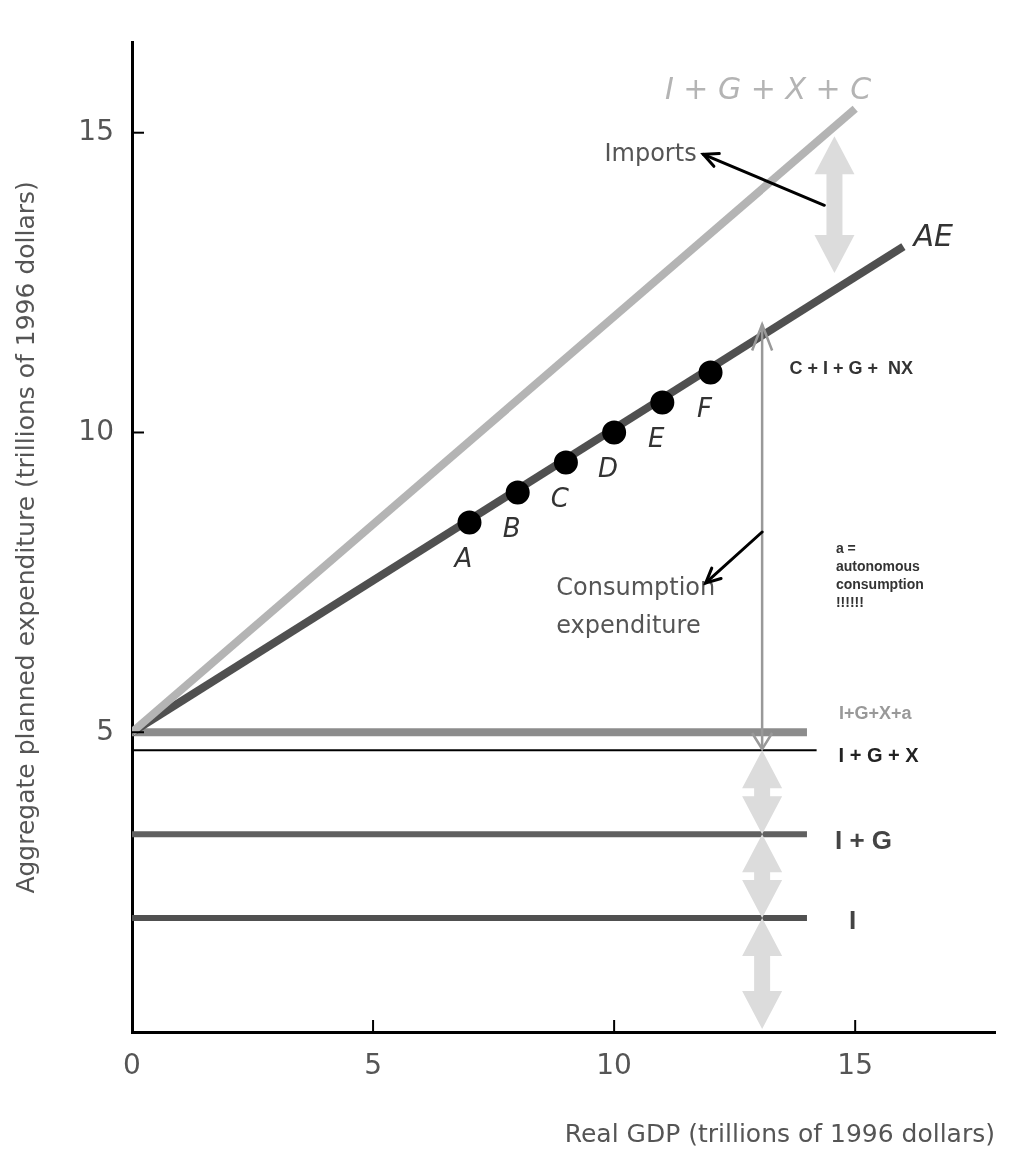  I want to click on y-tick-label: 15, so click(96, 131).